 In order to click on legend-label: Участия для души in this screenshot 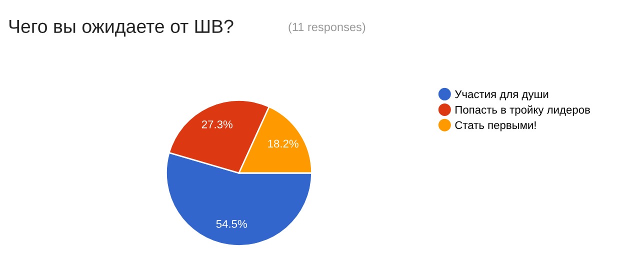, I will do `click(501, 95)`.